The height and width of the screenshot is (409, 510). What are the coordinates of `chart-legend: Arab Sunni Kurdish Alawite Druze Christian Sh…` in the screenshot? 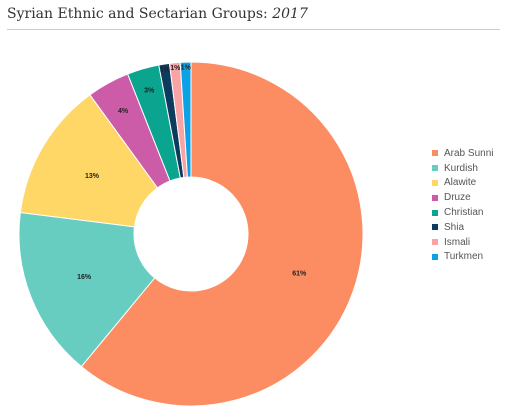 It's located at (462, 205).